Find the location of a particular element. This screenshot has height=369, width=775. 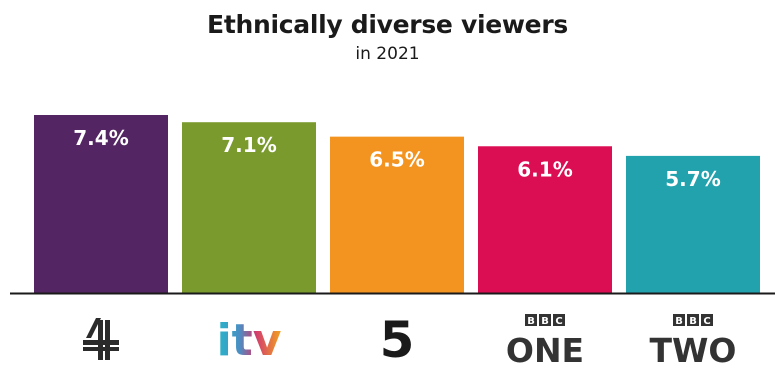

bar-bbc-one is located at coordinates (545, 219).